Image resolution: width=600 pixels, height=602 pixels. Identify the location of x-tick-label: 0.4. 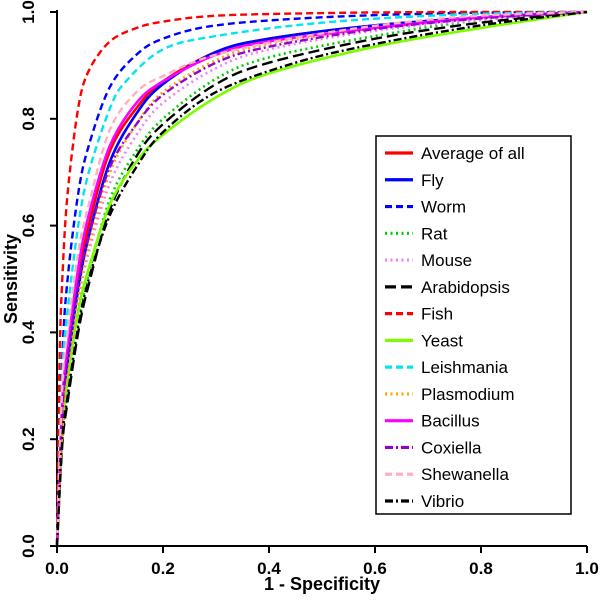
(269, 568).